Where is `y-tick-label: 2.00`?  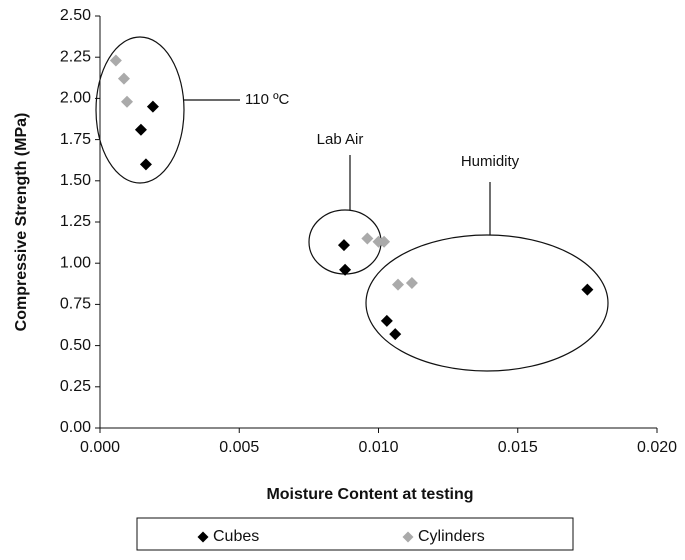 y-tick-label: 2.00 is located at coordinates (75, 98).